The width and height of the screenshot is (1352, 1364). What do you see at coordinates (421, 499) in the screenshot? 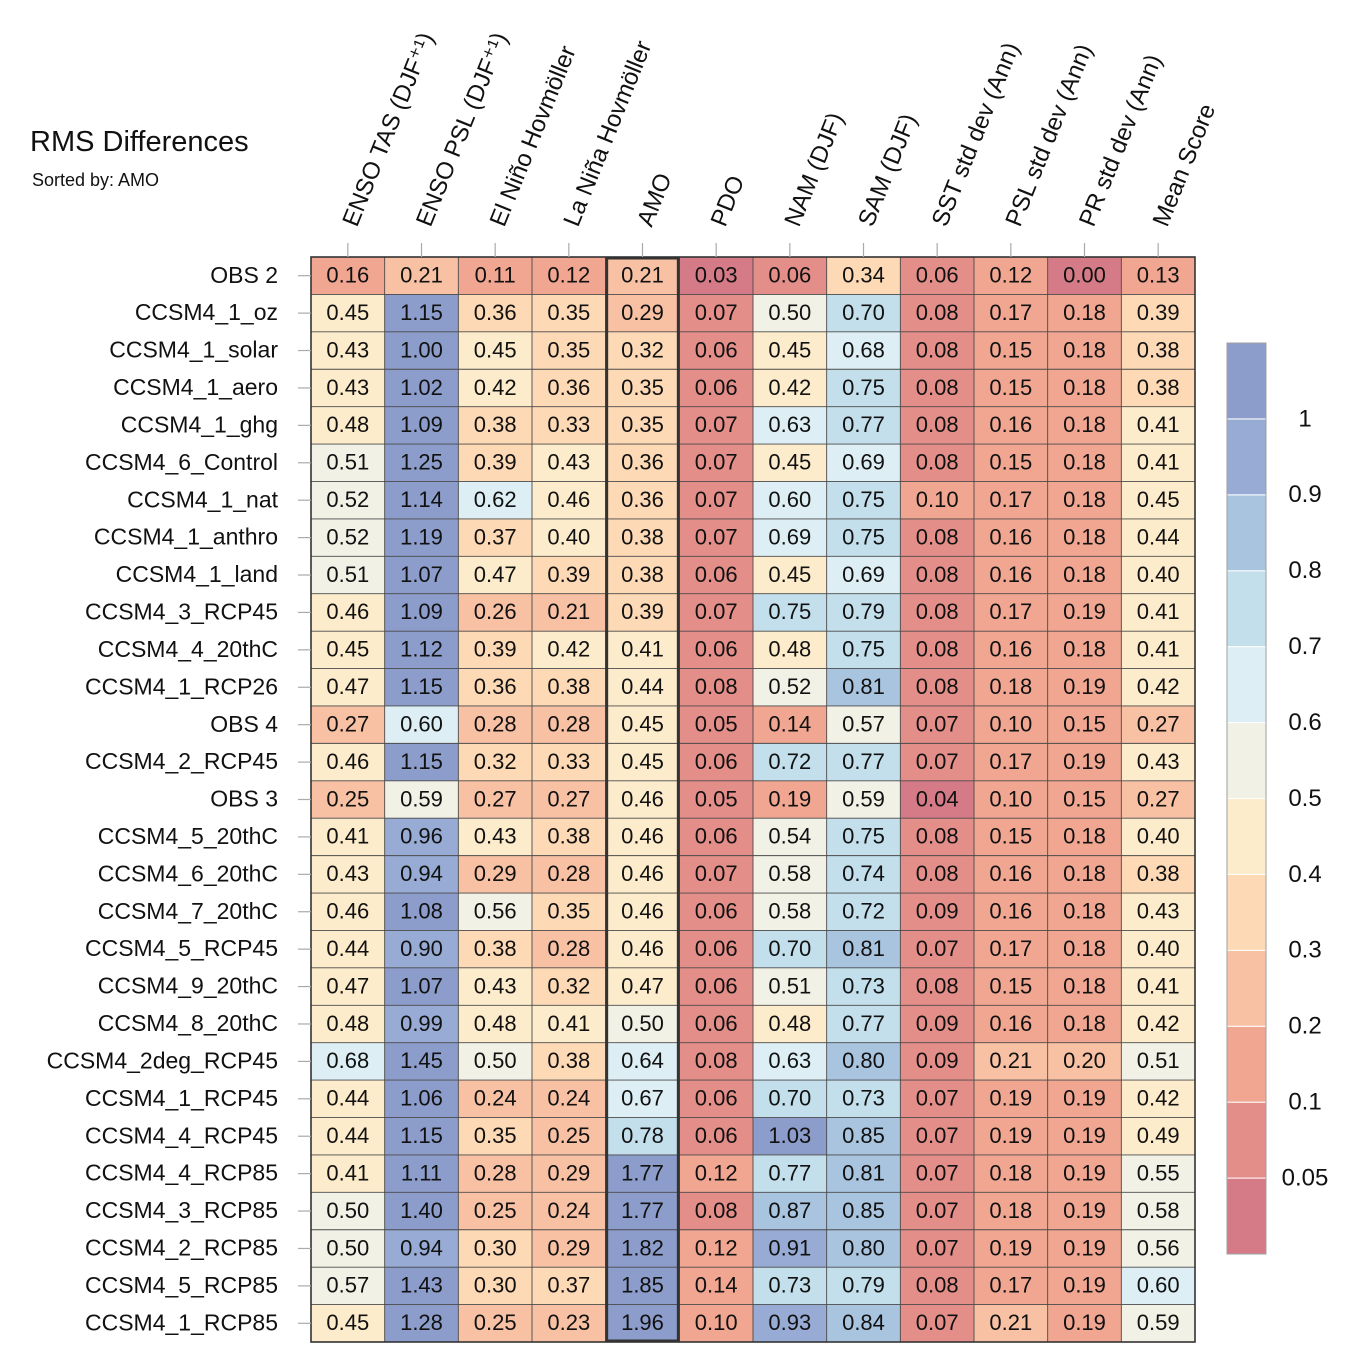
I see `cell-value-label: 1.14` at bounding box center [421, 499].